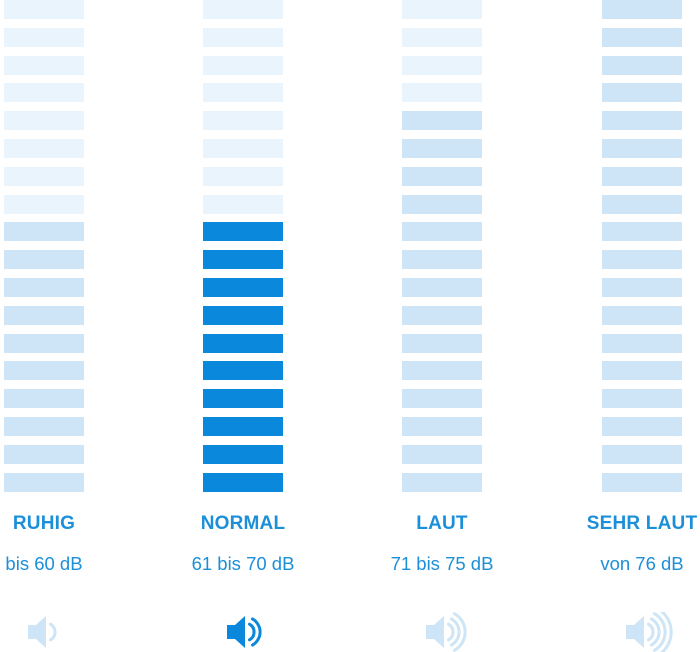 This screenshot has height=652, width=700. Describe the element at coordinates (652, 632) in the screenshot. I see `speaker-icon-4-waves` at that location.